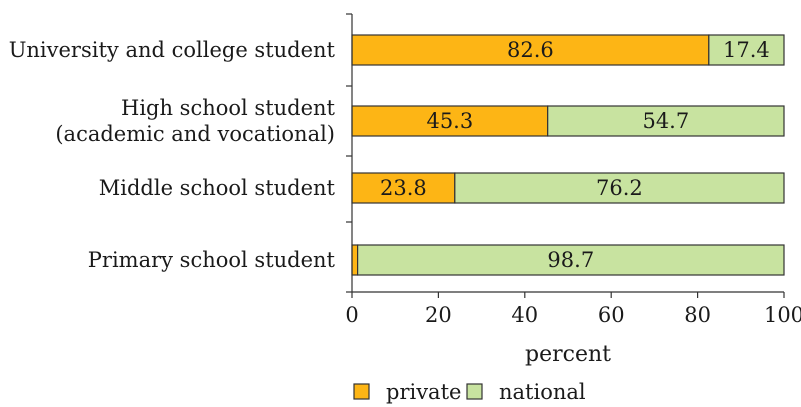 This screenshot has height=407, width=801. I want to click on x-tick-label: 0, so click(351, 315).